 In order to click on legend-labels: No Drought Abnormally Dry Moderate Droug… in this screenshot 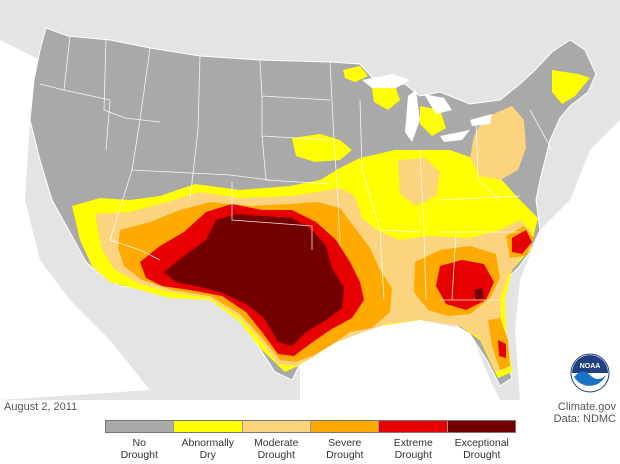, I will do `click(310, 449)`.